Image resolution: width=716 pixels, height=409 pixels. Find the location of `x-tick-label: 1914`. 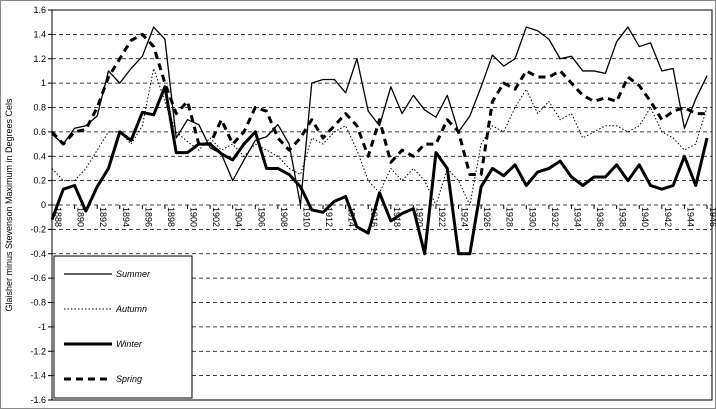

x-tick-label: 1914 is located at coordinates (352, 217).